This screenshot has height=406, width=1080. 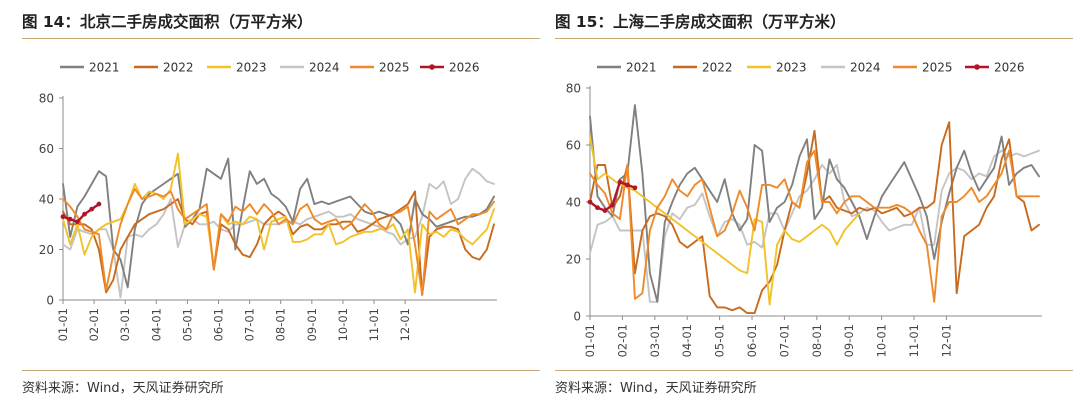 I want to click on series-line-2025, so click(x=278, y=241).